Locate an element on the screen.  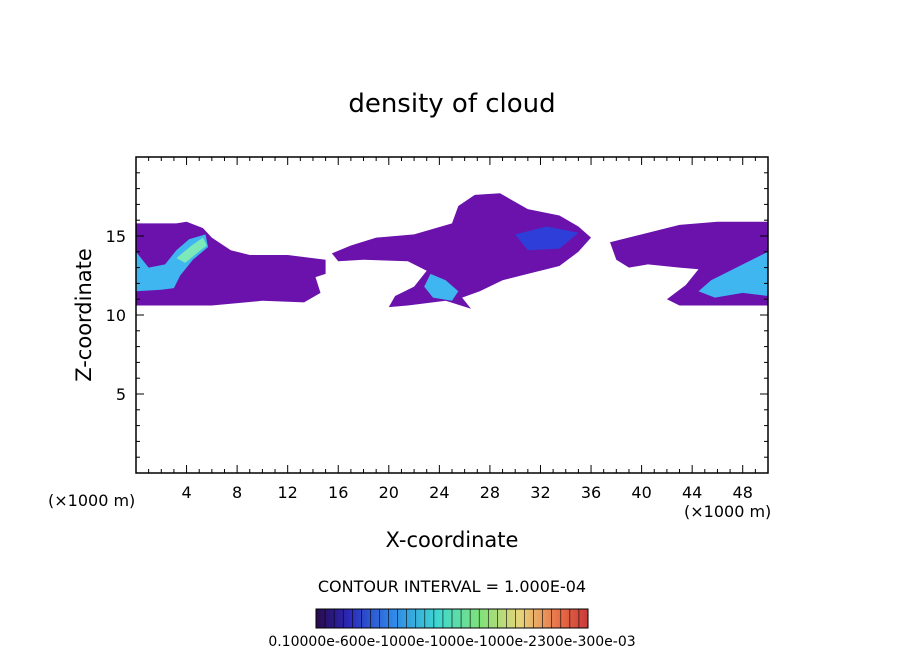
y-tick-label: 5 is located at coordinates (121, 394).